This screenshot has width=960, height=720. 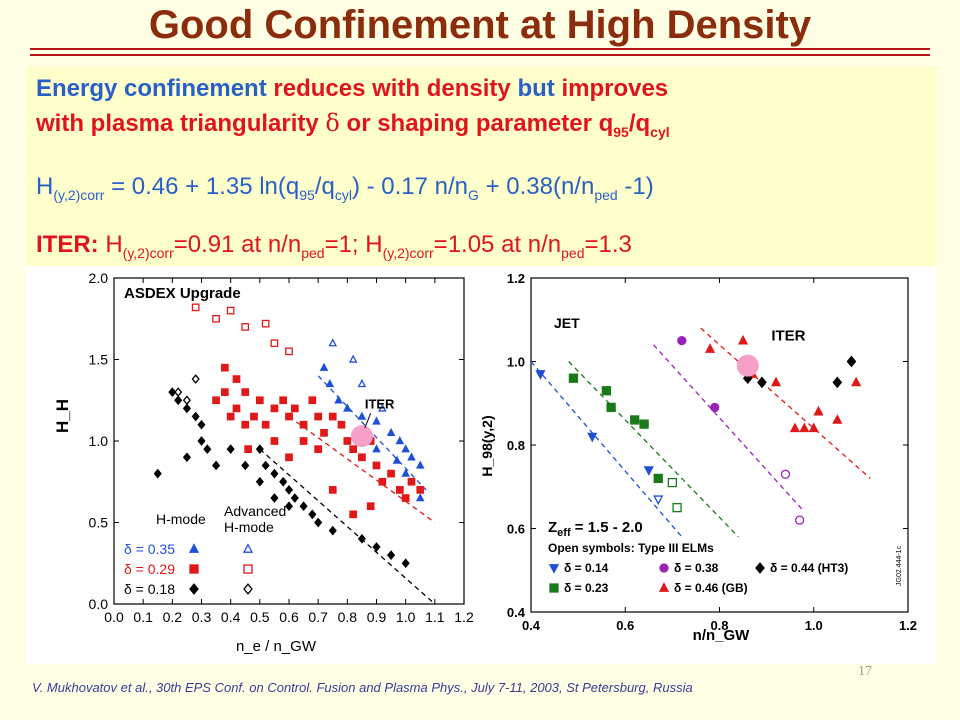 What do you see at coordinates (631, 548) in the screenshot?
I see `open-symbols-note: Open symbols: Type III ELMs` at bounding box center [631, 548].